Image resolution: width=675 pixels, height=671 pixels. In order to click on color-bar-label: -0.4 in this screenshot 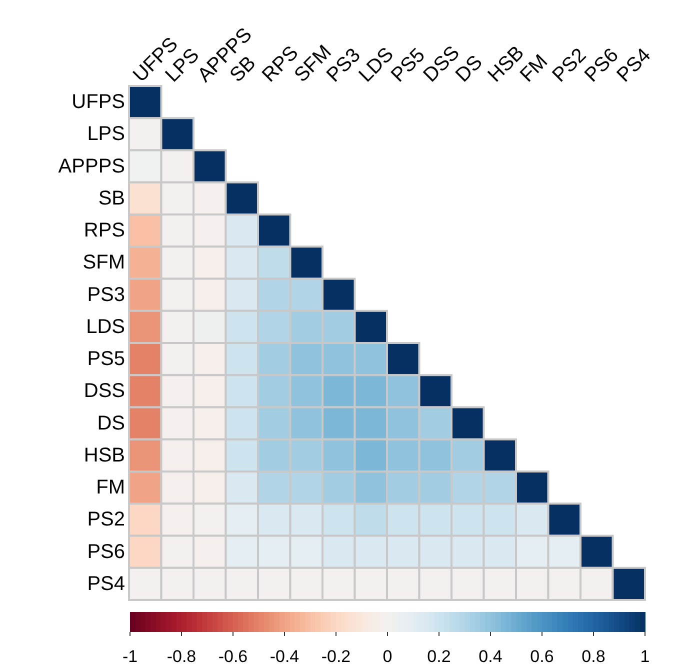, I will do `click(285, 656)`.